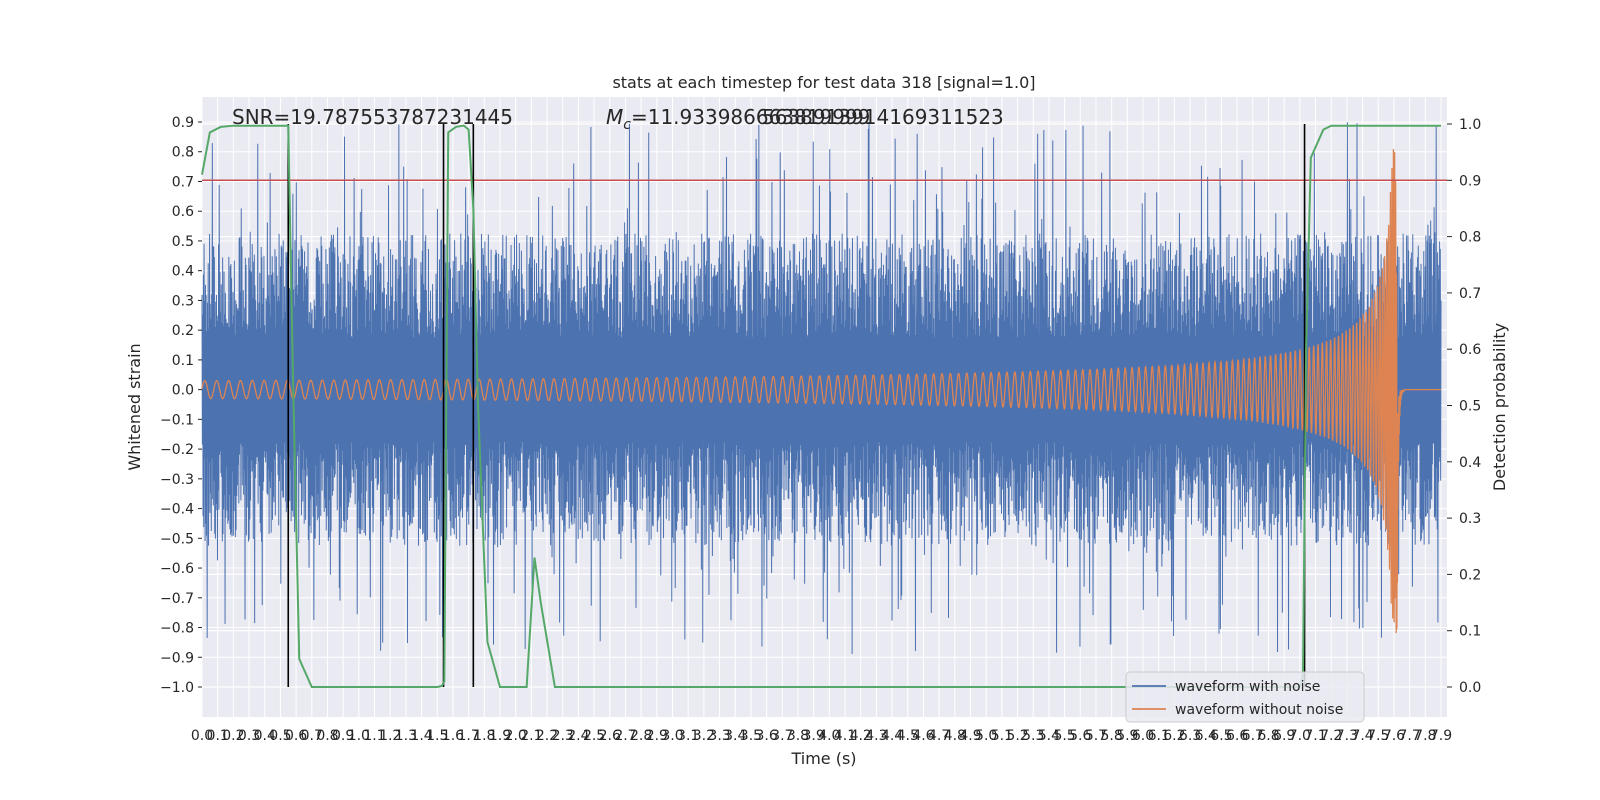 The width and height of the screenshot is (1600, 800). I want to click on x-tick-label: 0.7, so click(312, 736).